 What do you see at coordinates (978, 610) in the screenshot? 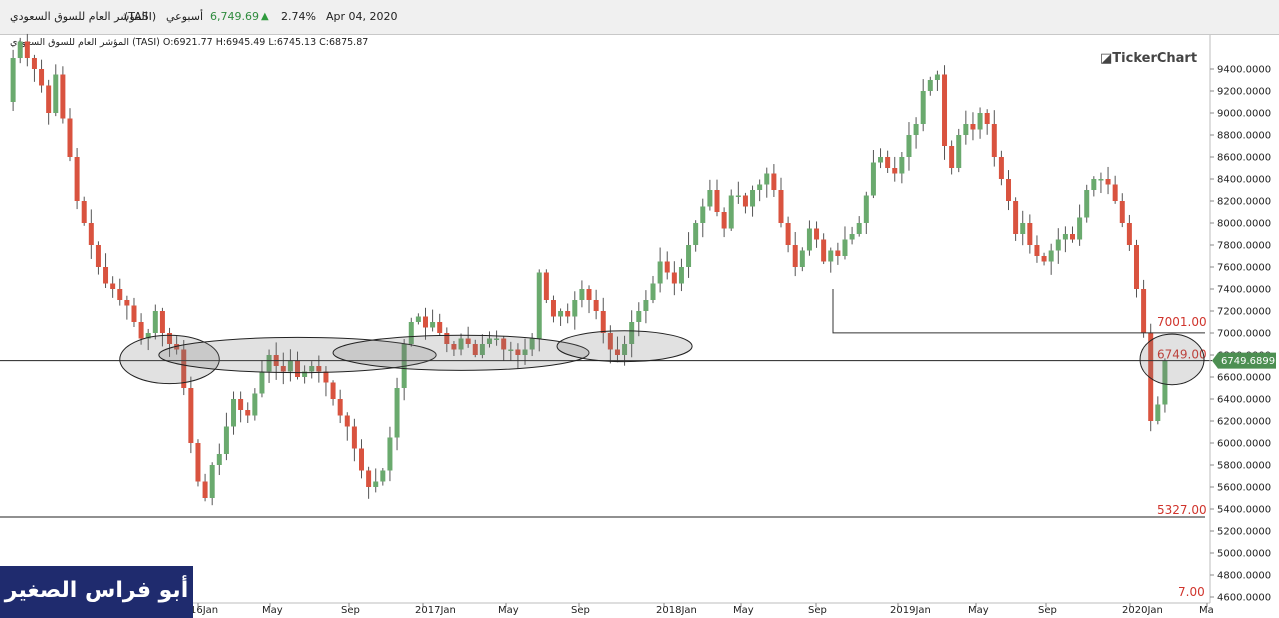
I see `x-tick-label: May` at bounding box center [978, 610].